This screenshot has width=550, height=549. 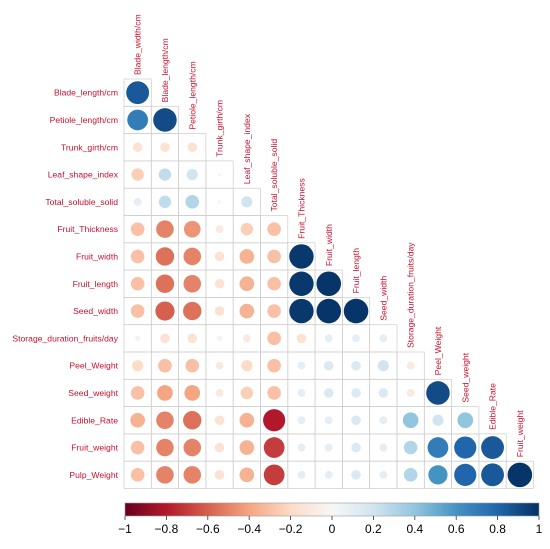 I want to click on colorbar-tick-label: −0.4, so click(x=249, y=529).